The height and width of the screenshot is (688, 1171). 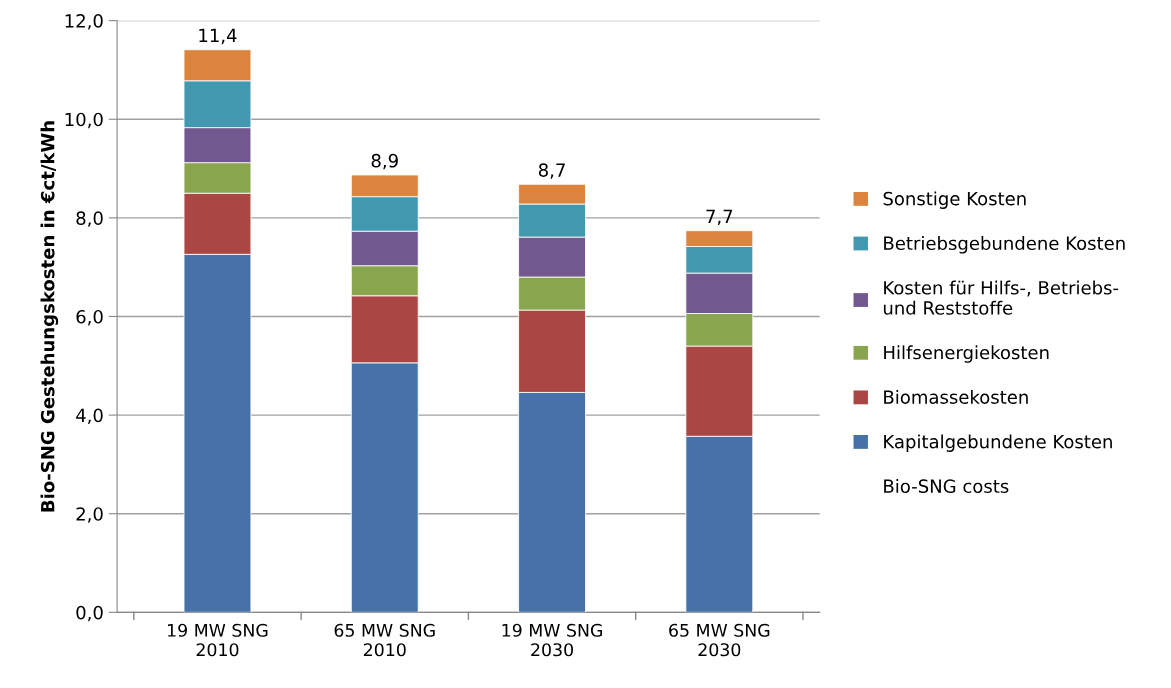 I want to click on x-tick-label: 65 MW SNG 2010, so click(x=384, y=640).